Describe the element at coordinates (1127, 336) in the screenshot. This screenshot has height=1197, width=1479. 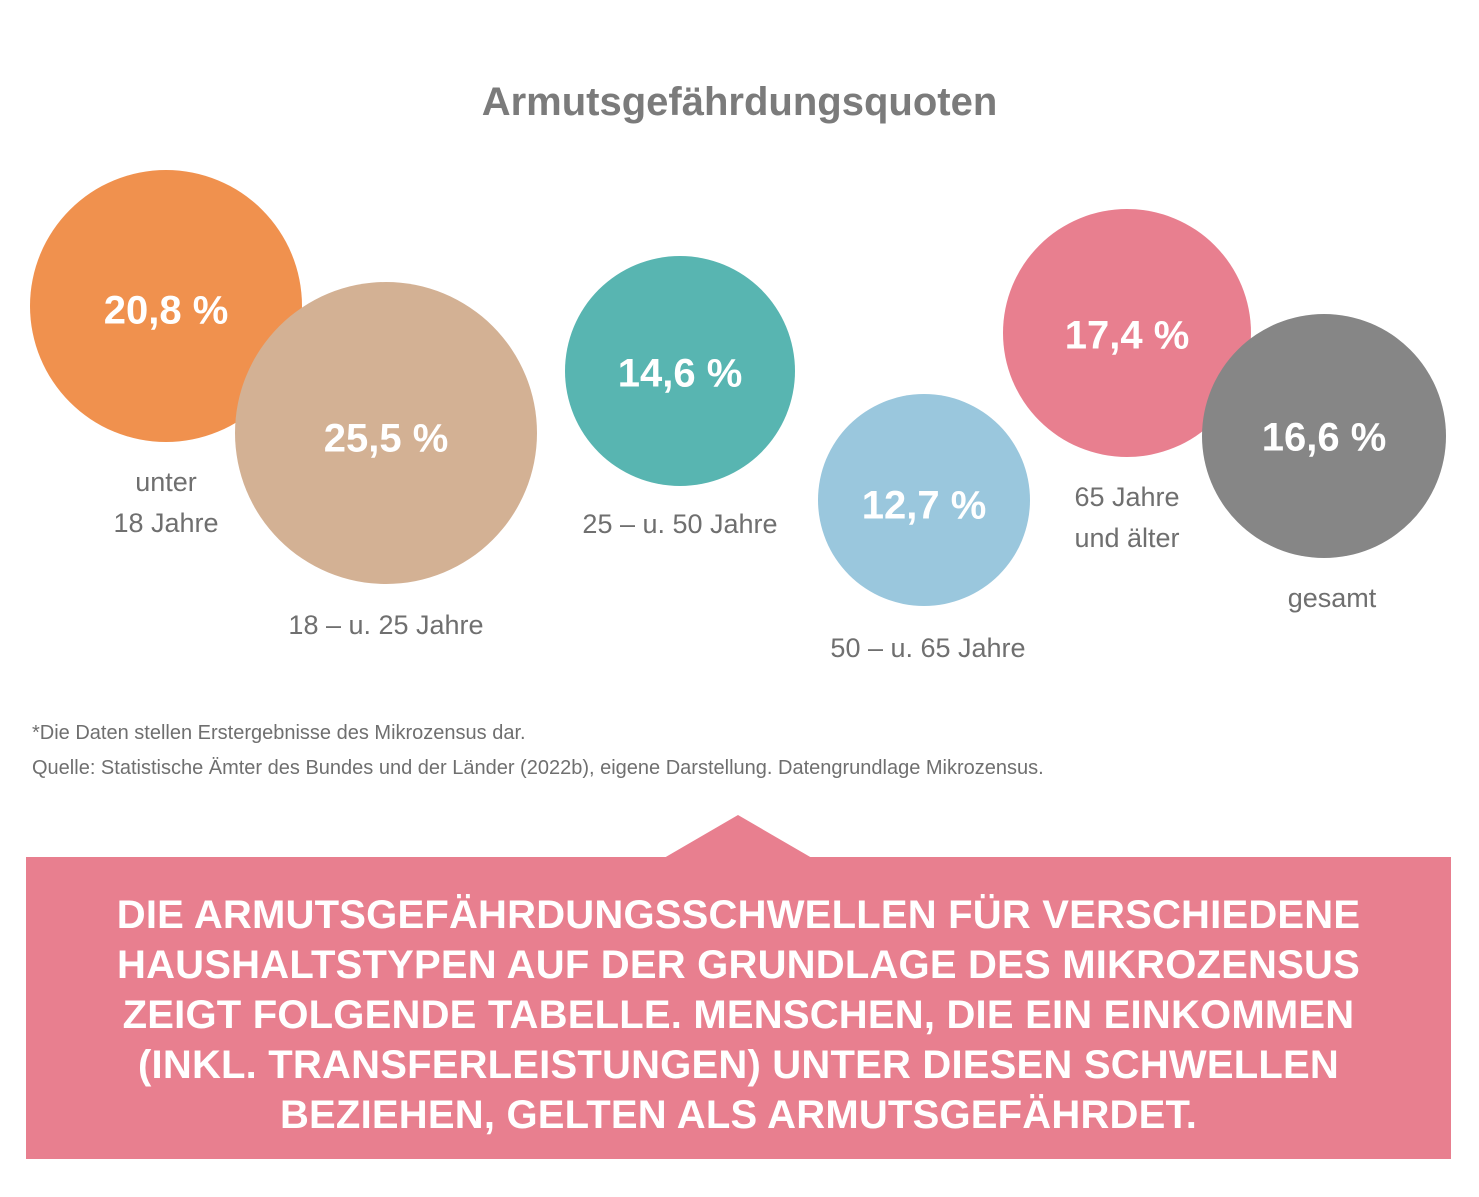
I see `bubble-value-label: 17,4 %` at that location.